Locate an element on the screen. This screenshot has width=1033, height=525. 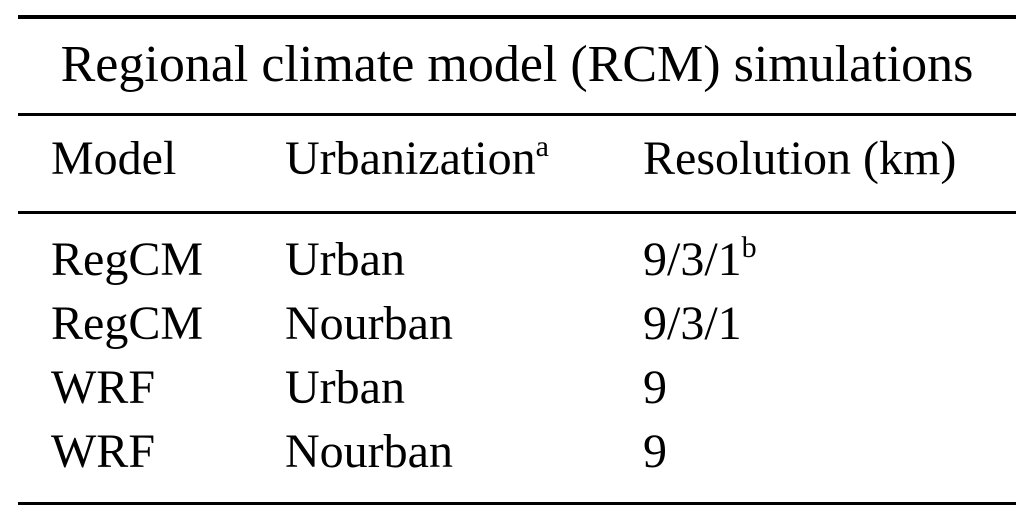
cell-resolution: 9/3/1b is located at coordinates (829, 266).